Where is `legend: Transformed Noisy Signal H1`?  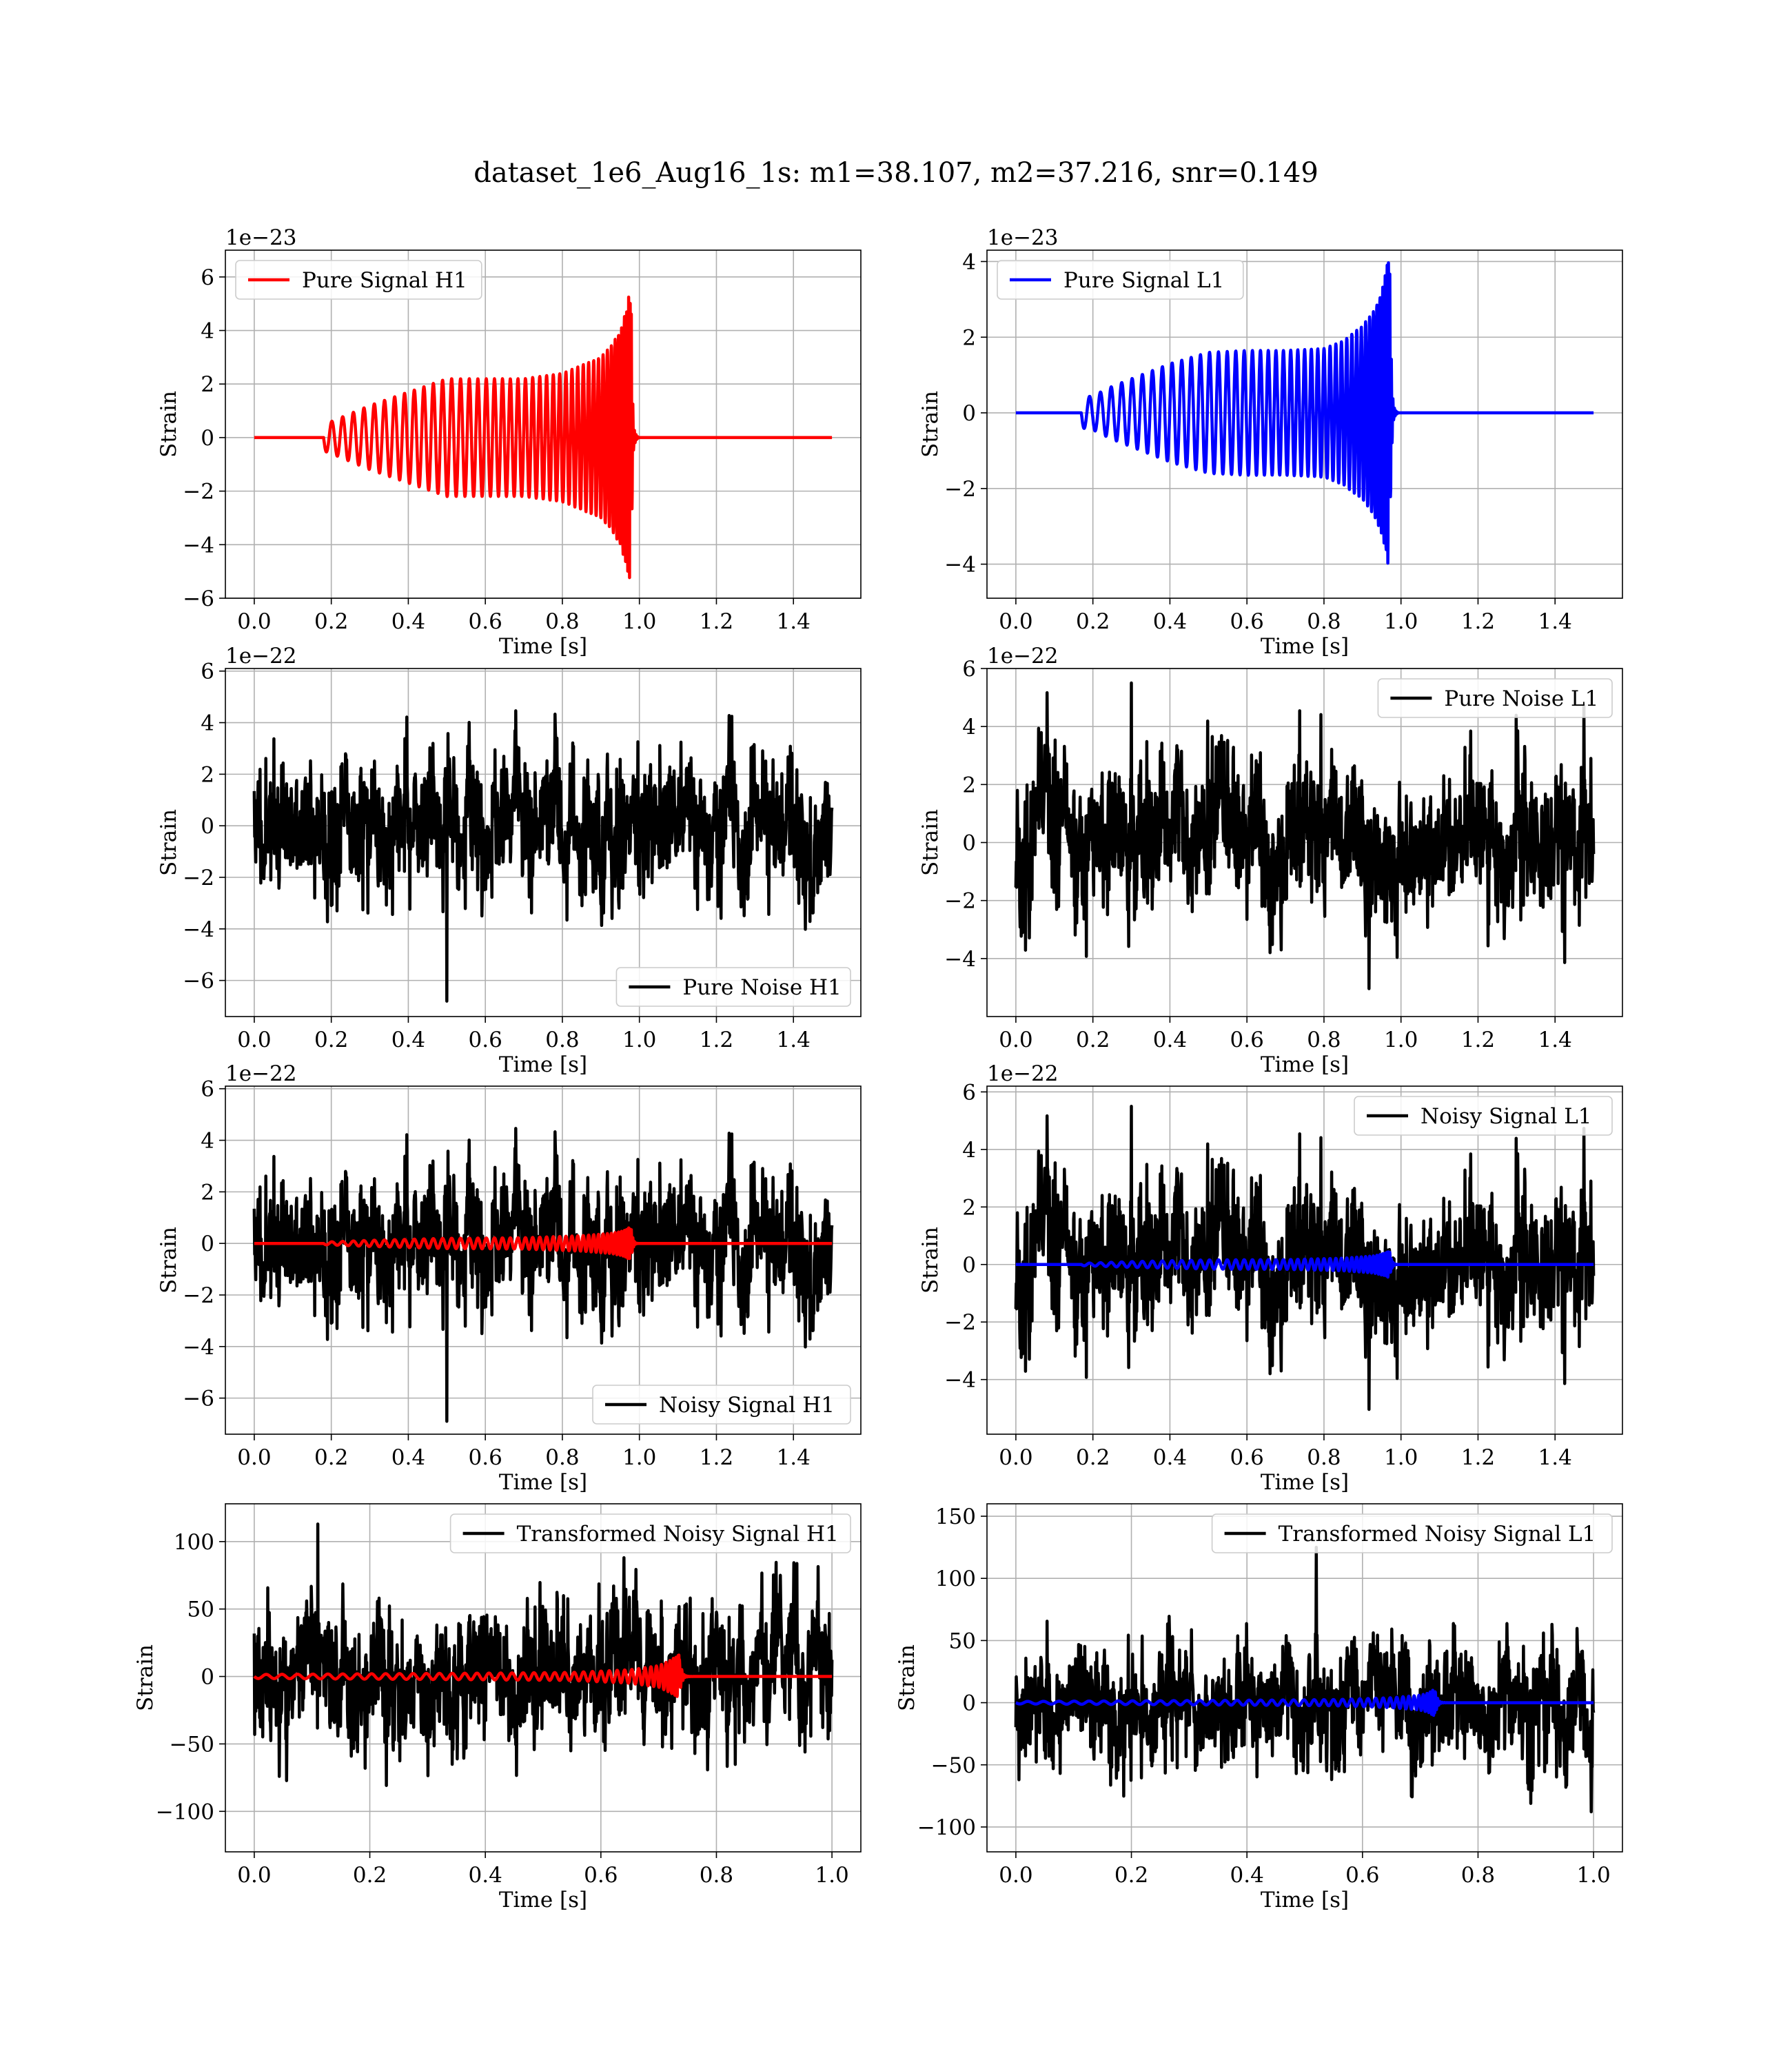
legend: Transformed Noisy Signal H1 is located at coordinates (650, 1533).